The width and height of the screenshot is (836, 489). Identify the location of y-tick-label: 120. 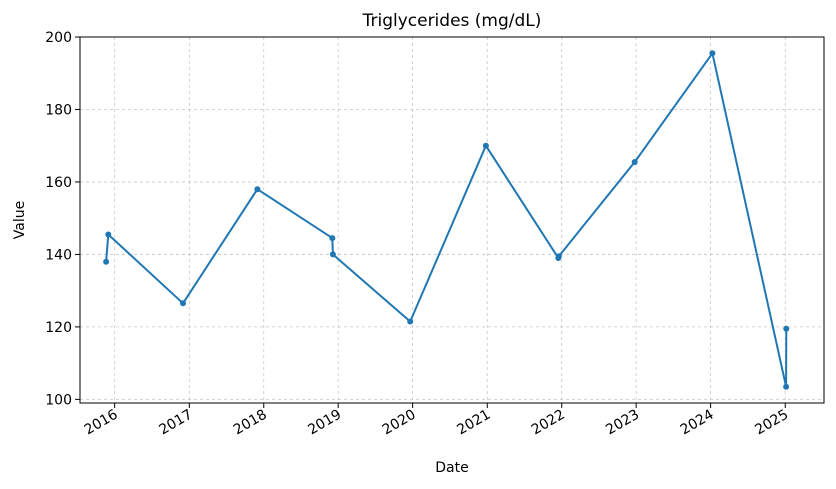
(58, 328).